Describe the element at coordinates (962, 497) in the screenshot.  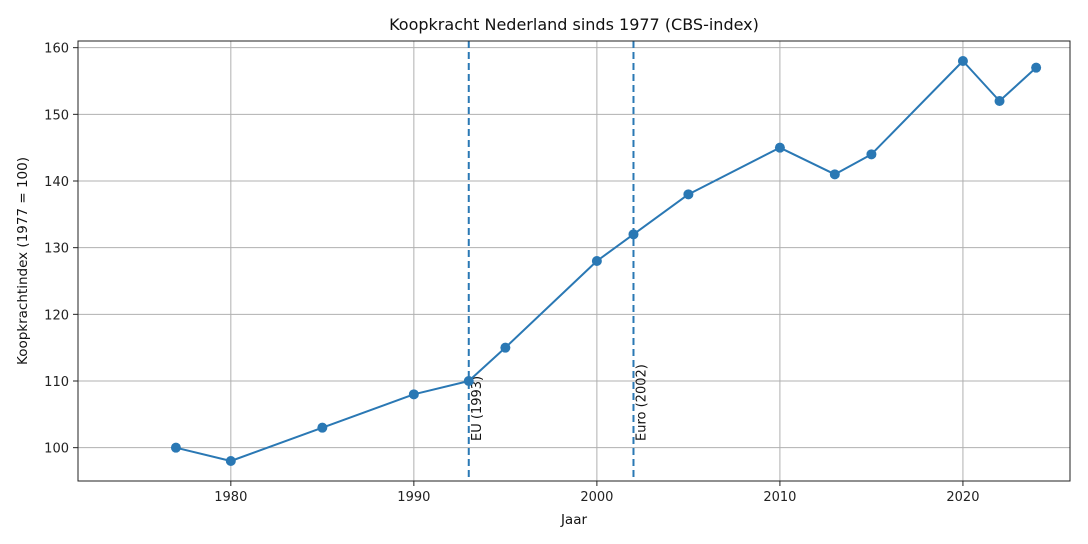
I see `x-tick-label: 2020` at that location.